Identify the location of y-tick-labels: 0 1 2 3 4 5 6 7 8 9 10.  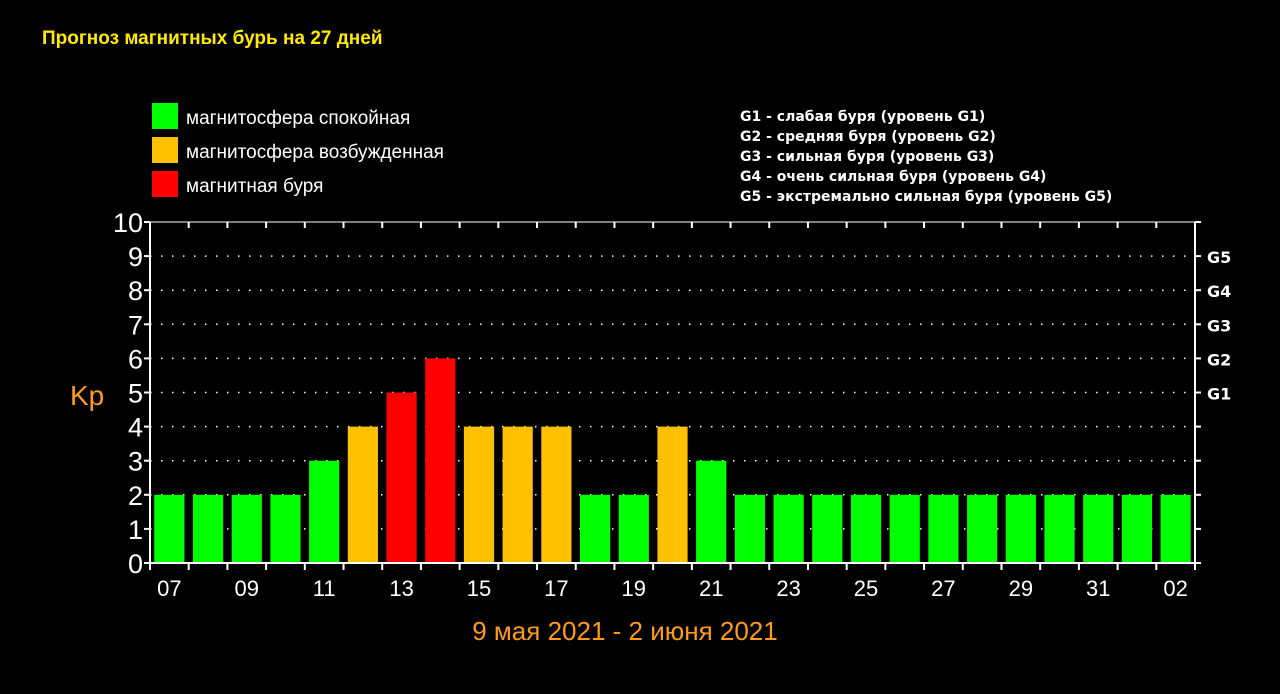
(128, 393).